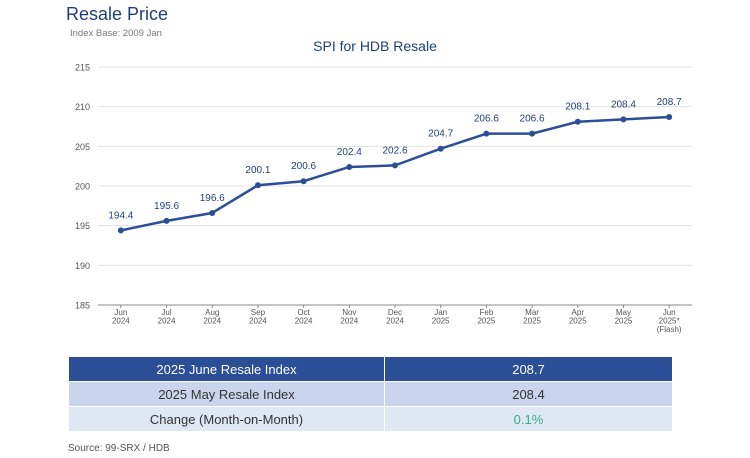  What do you see at coordinates (669, 102) in the screenshot?
I see `data-label: 208.7` at bounding box center [669, 102].